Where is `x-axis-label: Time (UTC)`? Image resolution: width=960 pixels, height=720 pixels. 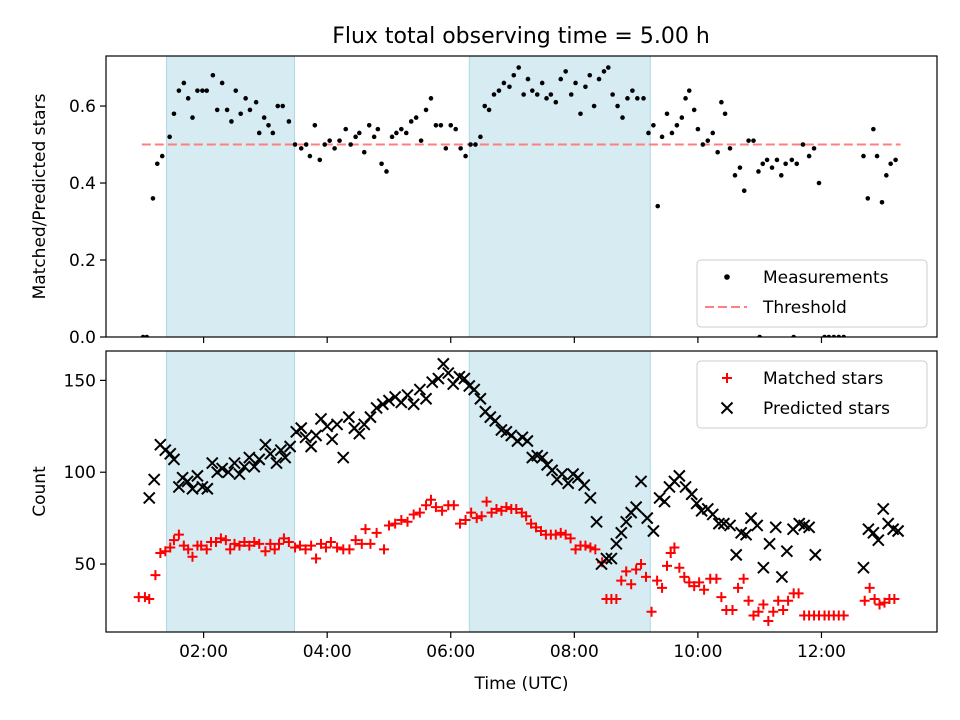 x-axis-label: Time (UTC) is located at coordinates (521, 684).